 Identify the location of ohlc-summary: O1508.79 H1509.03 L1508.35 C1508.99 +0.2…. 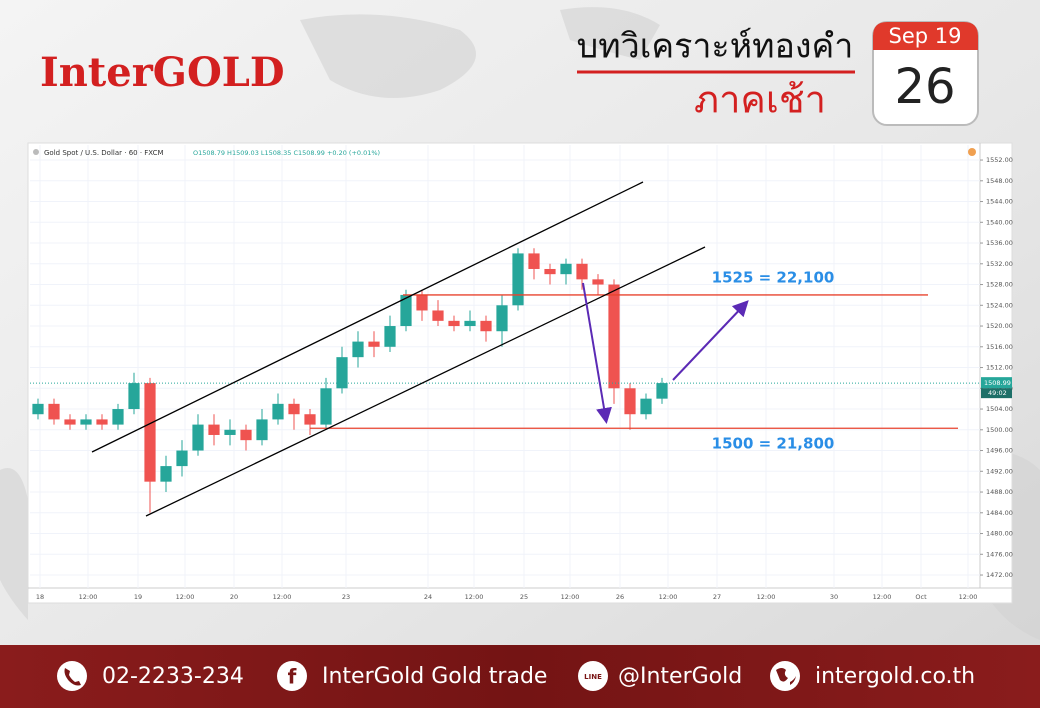
(286, 153).